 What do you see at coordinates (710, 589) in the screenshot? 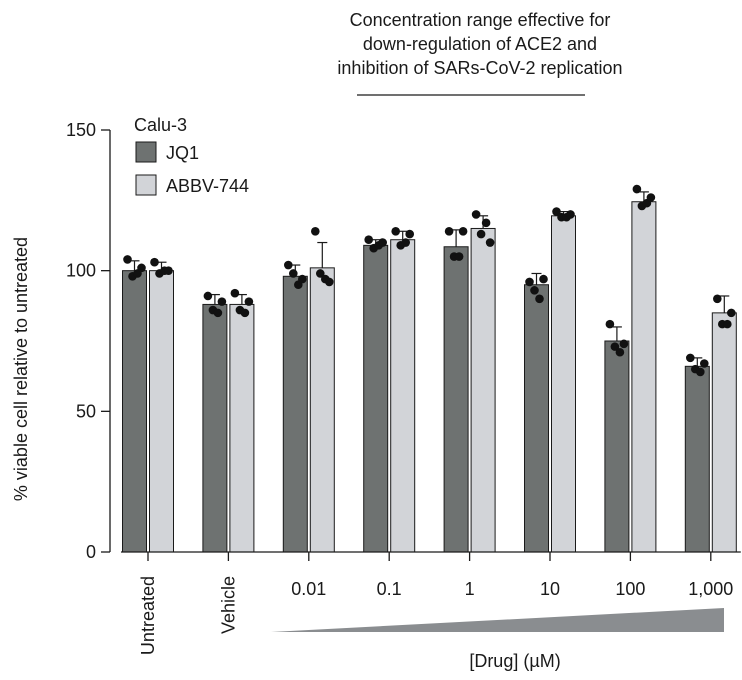
I see `x-tick-label: 1,000` at bounding box center [710, 589].